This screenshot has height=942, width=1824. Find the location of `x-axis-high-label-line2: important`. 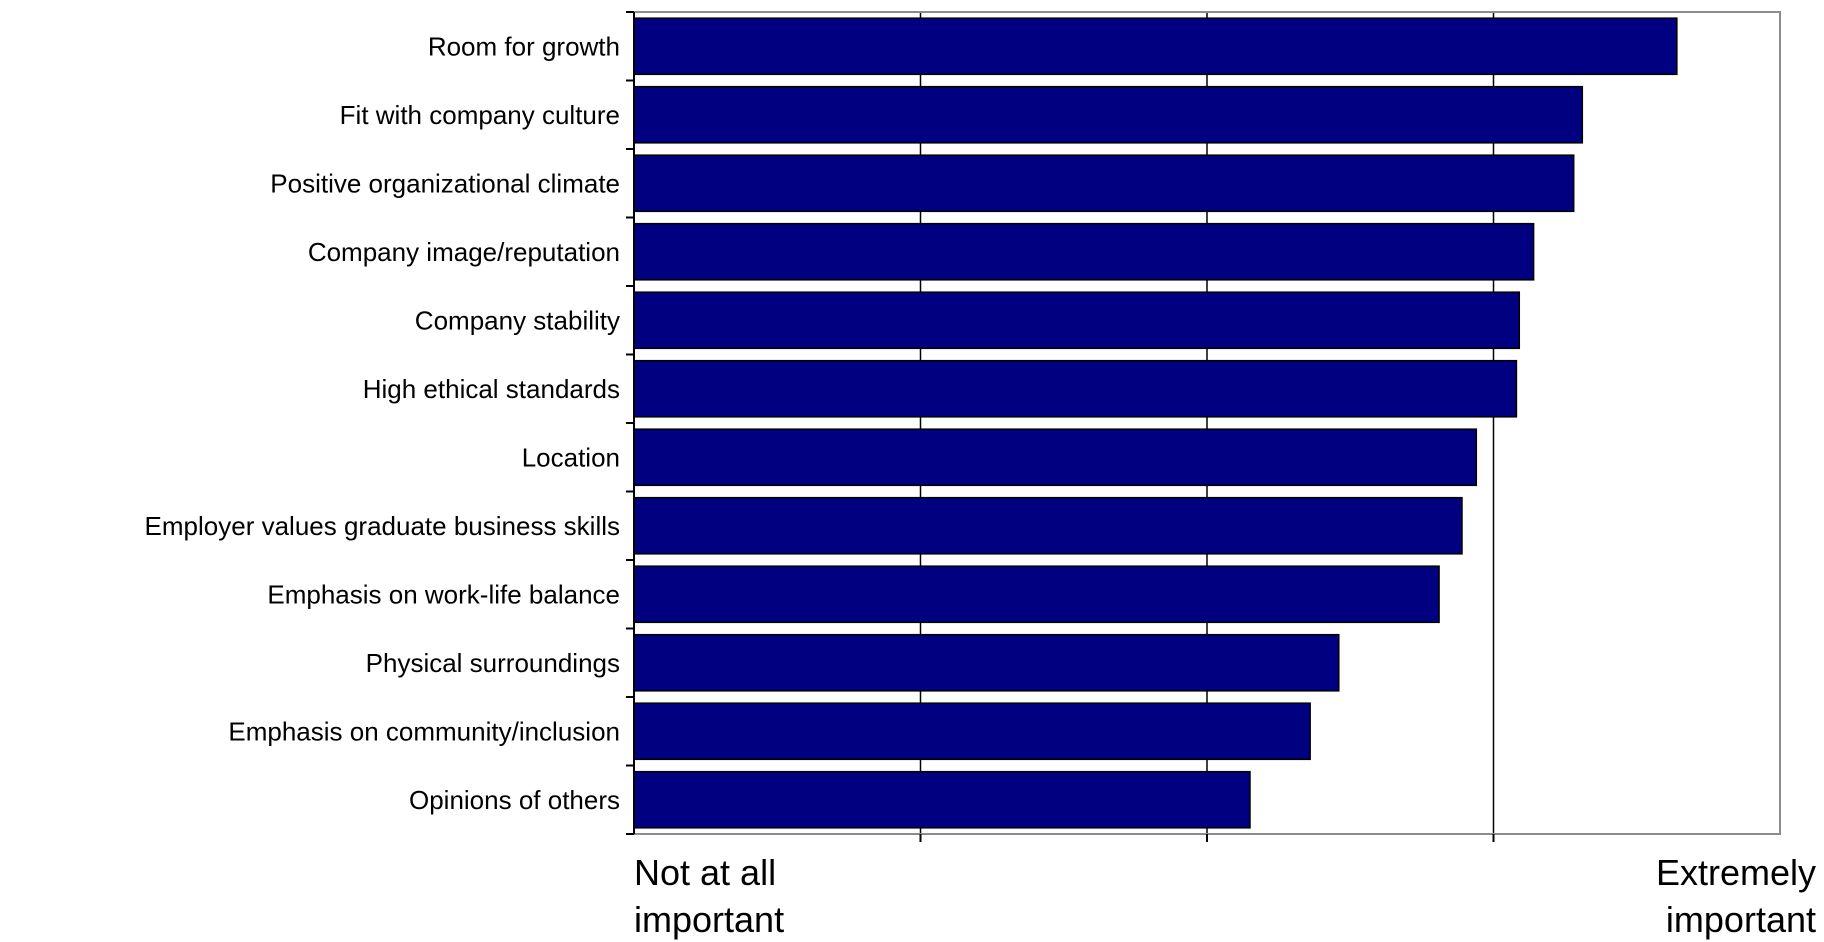

x-axis-high-label-line2: important is located at coordinates (1741, 919).